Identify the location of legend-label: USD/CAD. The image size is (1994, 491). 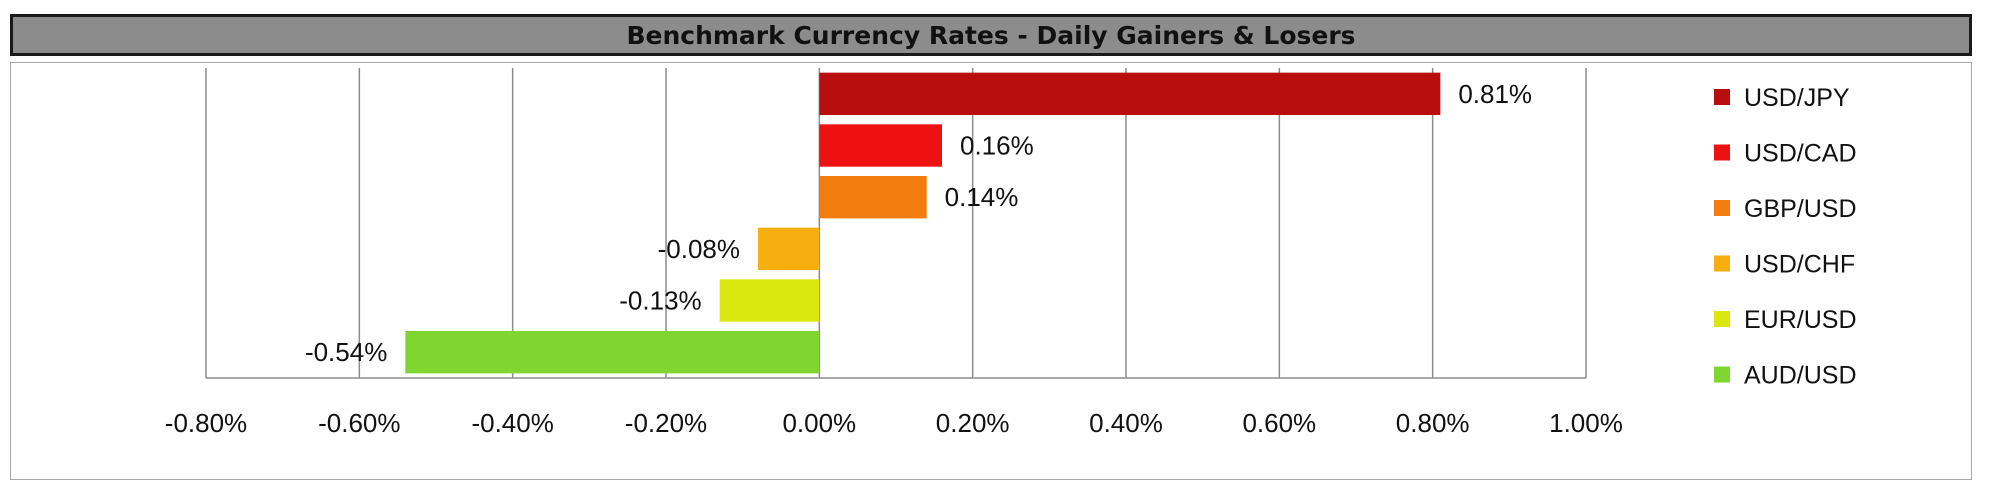
(1800, 154).